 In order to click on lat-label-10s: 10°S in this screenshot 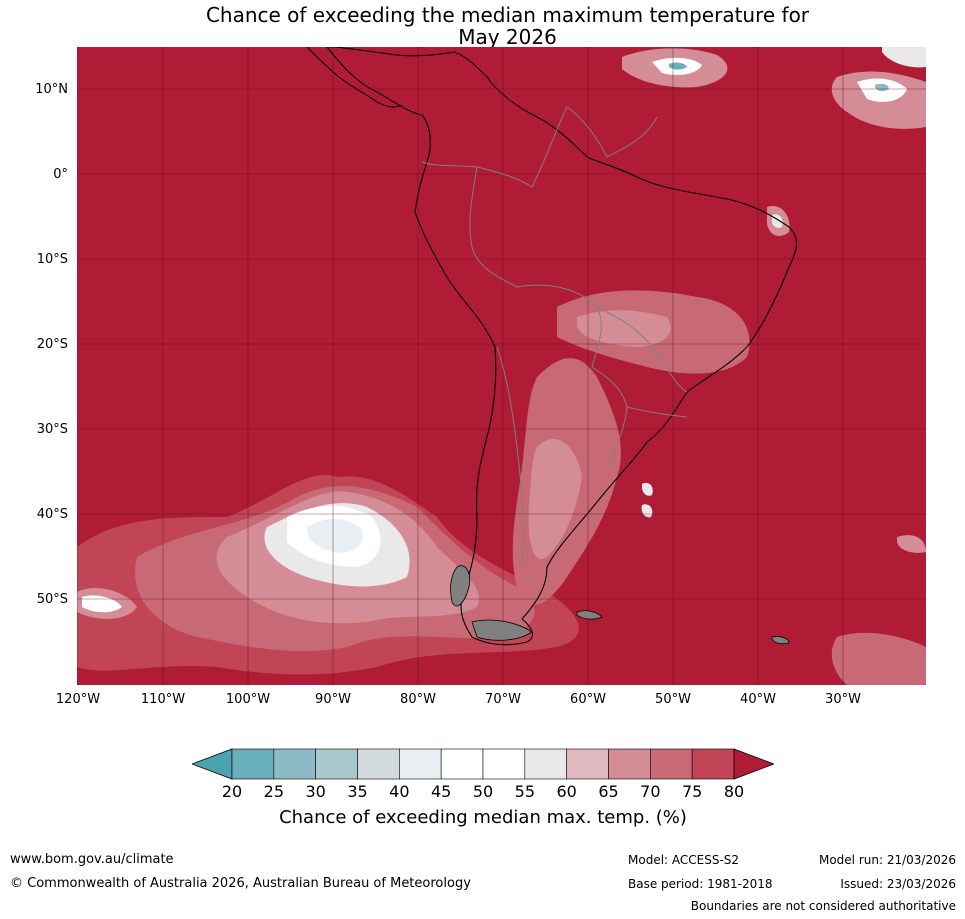, I will do `click(52, 259)`.